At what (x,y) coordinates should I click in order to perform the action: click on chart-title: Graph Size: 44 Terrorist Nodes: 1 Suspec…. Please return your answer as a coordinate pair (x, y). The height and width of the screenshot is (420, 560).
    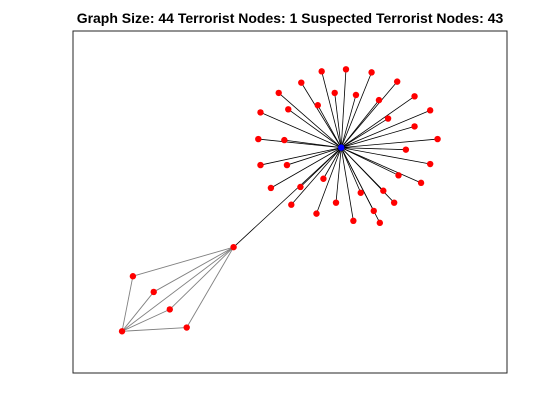
    Looking at the image, I should click on (290, 18).